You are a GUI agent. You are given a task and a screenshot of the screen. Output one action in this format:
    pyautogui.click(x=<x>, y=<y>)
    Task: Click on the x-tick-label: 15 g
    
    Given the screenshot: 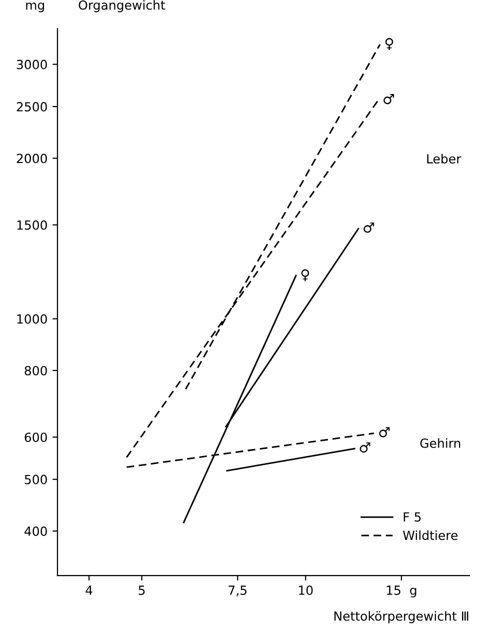 What is the action you would take?
    pyautogui.click(x=401, y=592)
    